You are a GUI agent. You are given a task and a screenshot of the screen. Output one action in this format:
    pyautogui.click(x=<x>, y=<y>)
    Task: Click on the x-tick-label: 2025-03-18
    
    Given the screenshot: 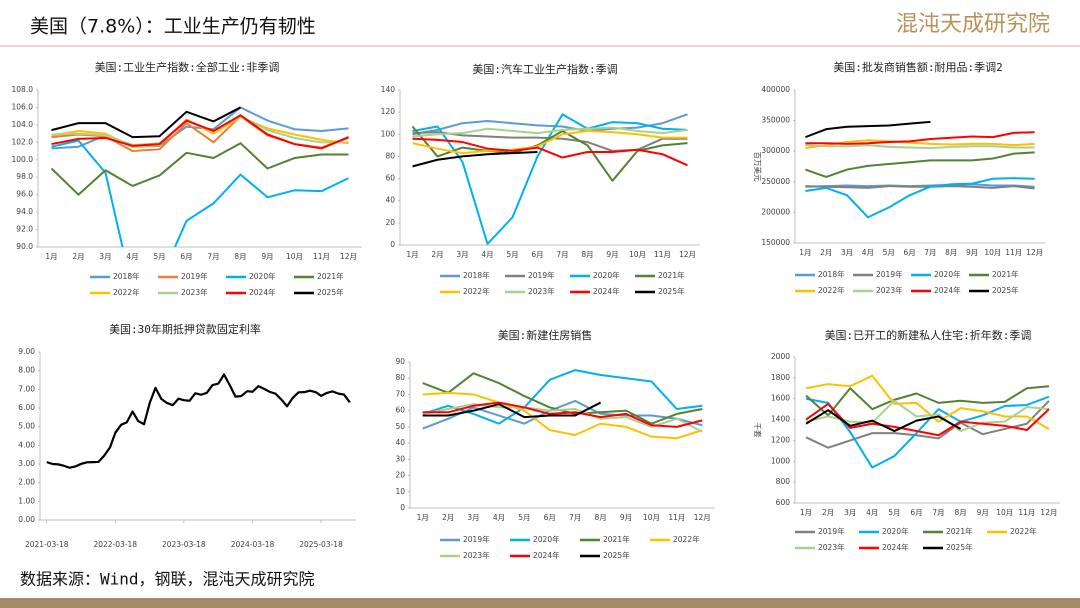 What is the action you would take?
    pyautogui.click(x=321, y=544)
    